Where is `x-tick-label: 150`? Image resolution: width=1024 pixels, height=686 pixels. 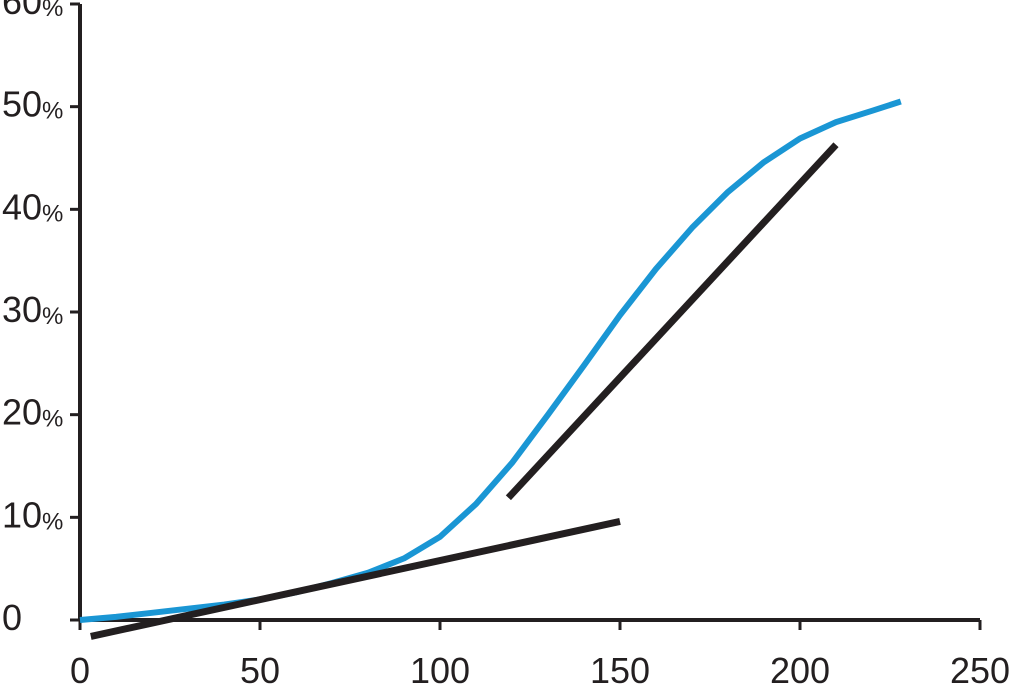 x-tick-label: 150 is located at coordinates (620, 668).